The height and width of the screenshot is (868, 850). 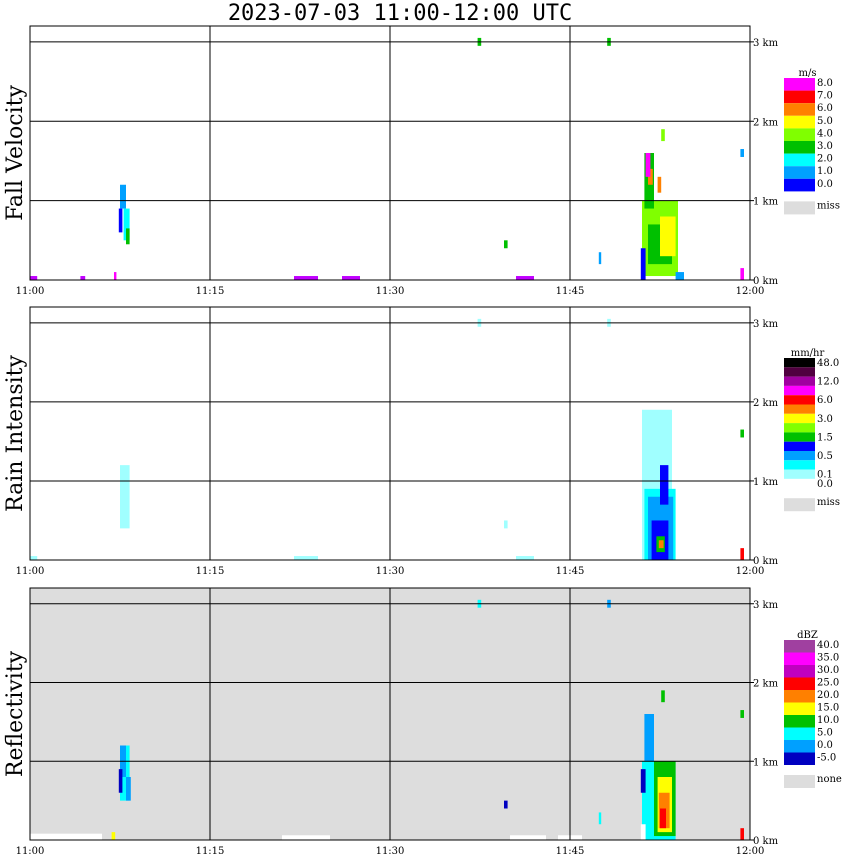 I want to click on legend-label: 10.0, so click(x=828, y=720).